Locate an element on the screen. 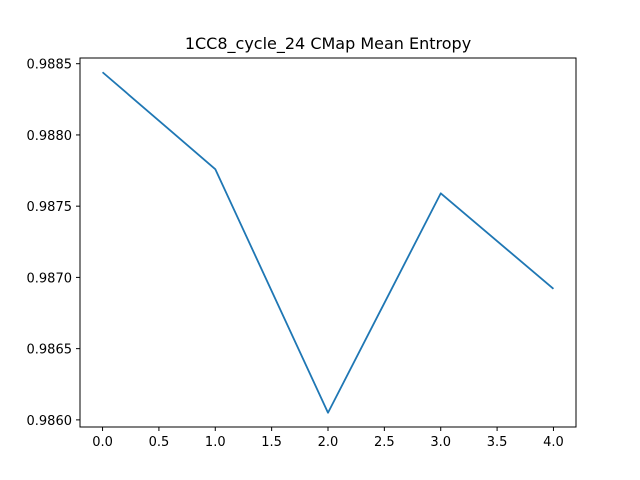 This screenshot has width=640, height=480. x-tick-label: 1.5 is located at coordinates (271, 442).